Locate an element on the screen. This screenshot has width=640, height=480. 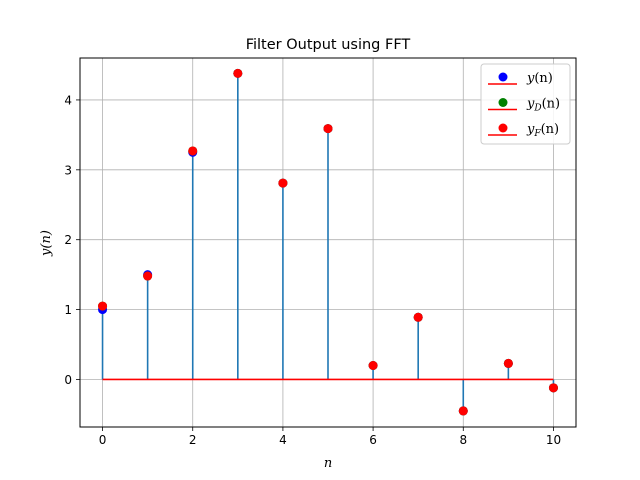
x-tick-label: 2 is located at coordinates (193, 440).